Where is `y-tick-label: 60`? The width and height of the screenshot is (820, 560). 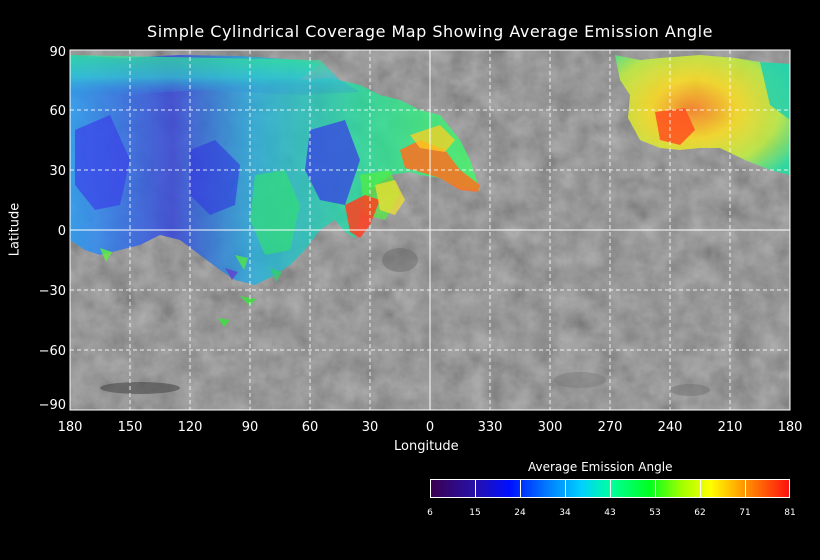
y-tick-label: 60 is located at coordinates (57, 111).